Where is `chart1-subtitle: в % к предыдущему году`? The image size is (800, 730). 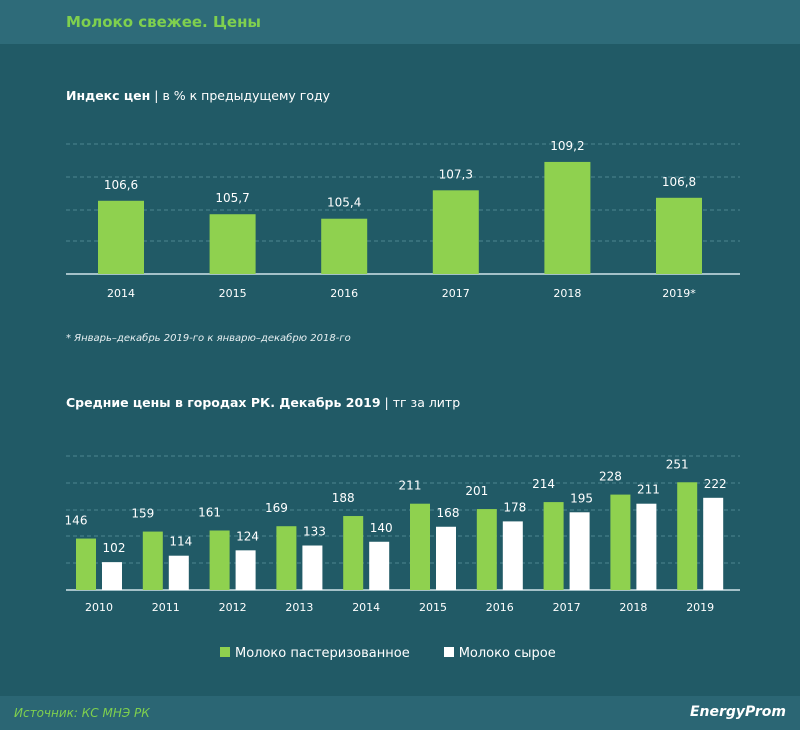 chart1-subtitle: в % к предыдущему году is located at coordinates (246, 95).